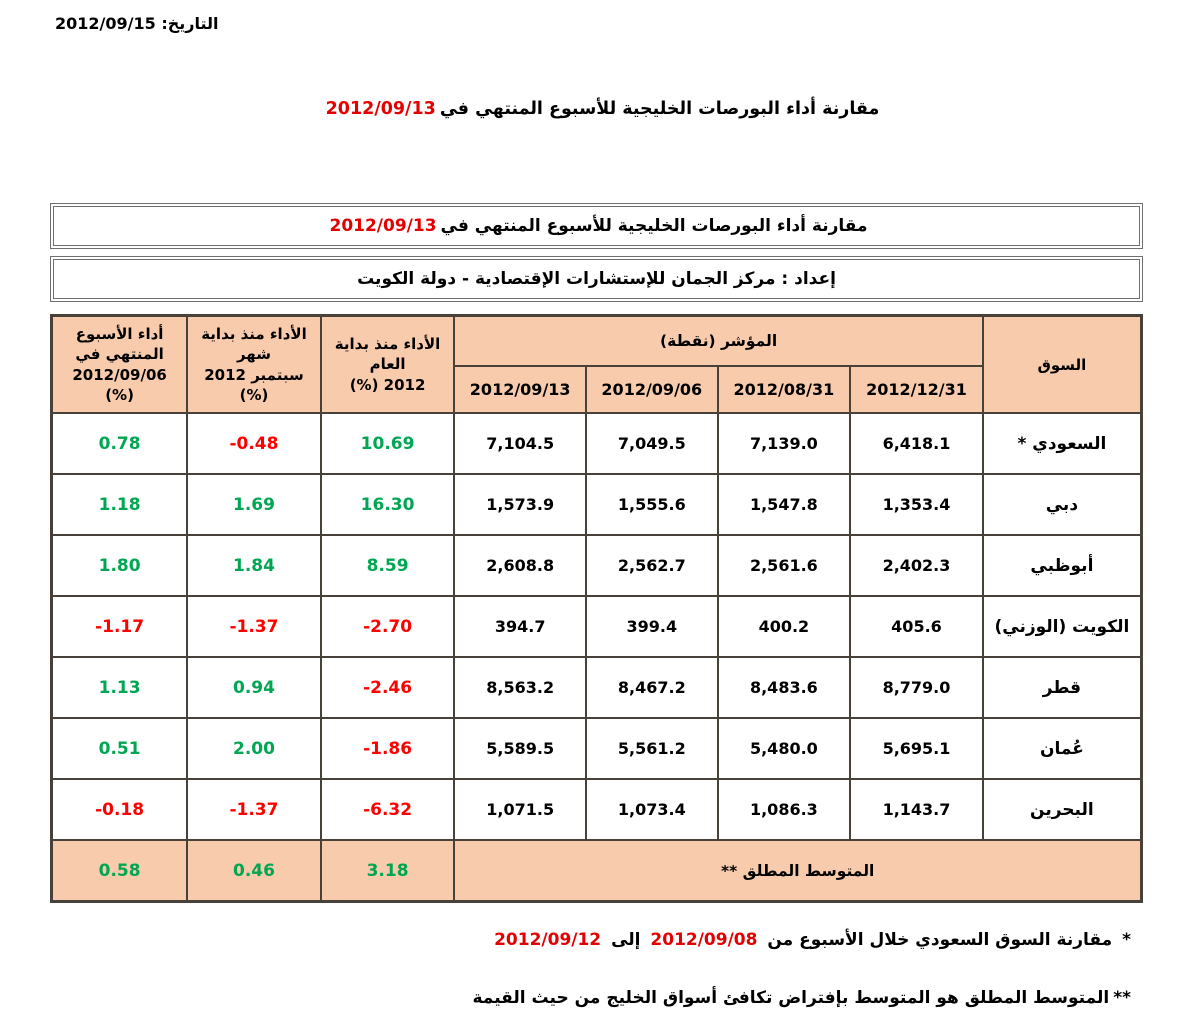 This screenshot has width=1201, height=1034. Describe the element at coordinates (652, 687) in the screenshot. I see `index-cell: 8,467.2` at that location.